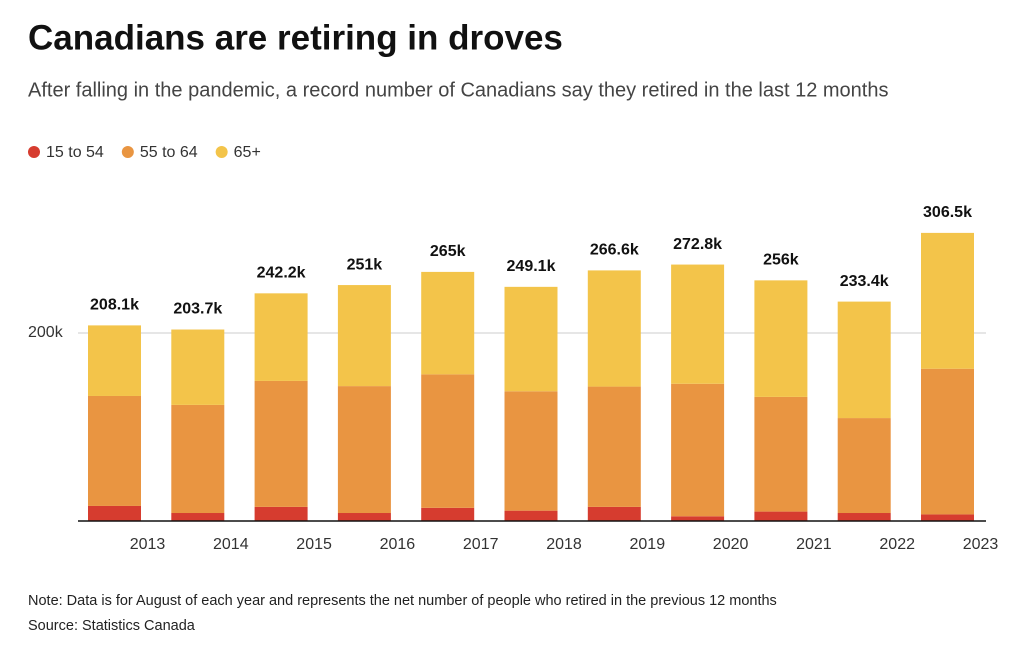 The image size is (1024, 649). What do you see at coordinates (864, 281) in the screenshot?
I see `total-label: 233.4k` at bounding box center [864, 281].